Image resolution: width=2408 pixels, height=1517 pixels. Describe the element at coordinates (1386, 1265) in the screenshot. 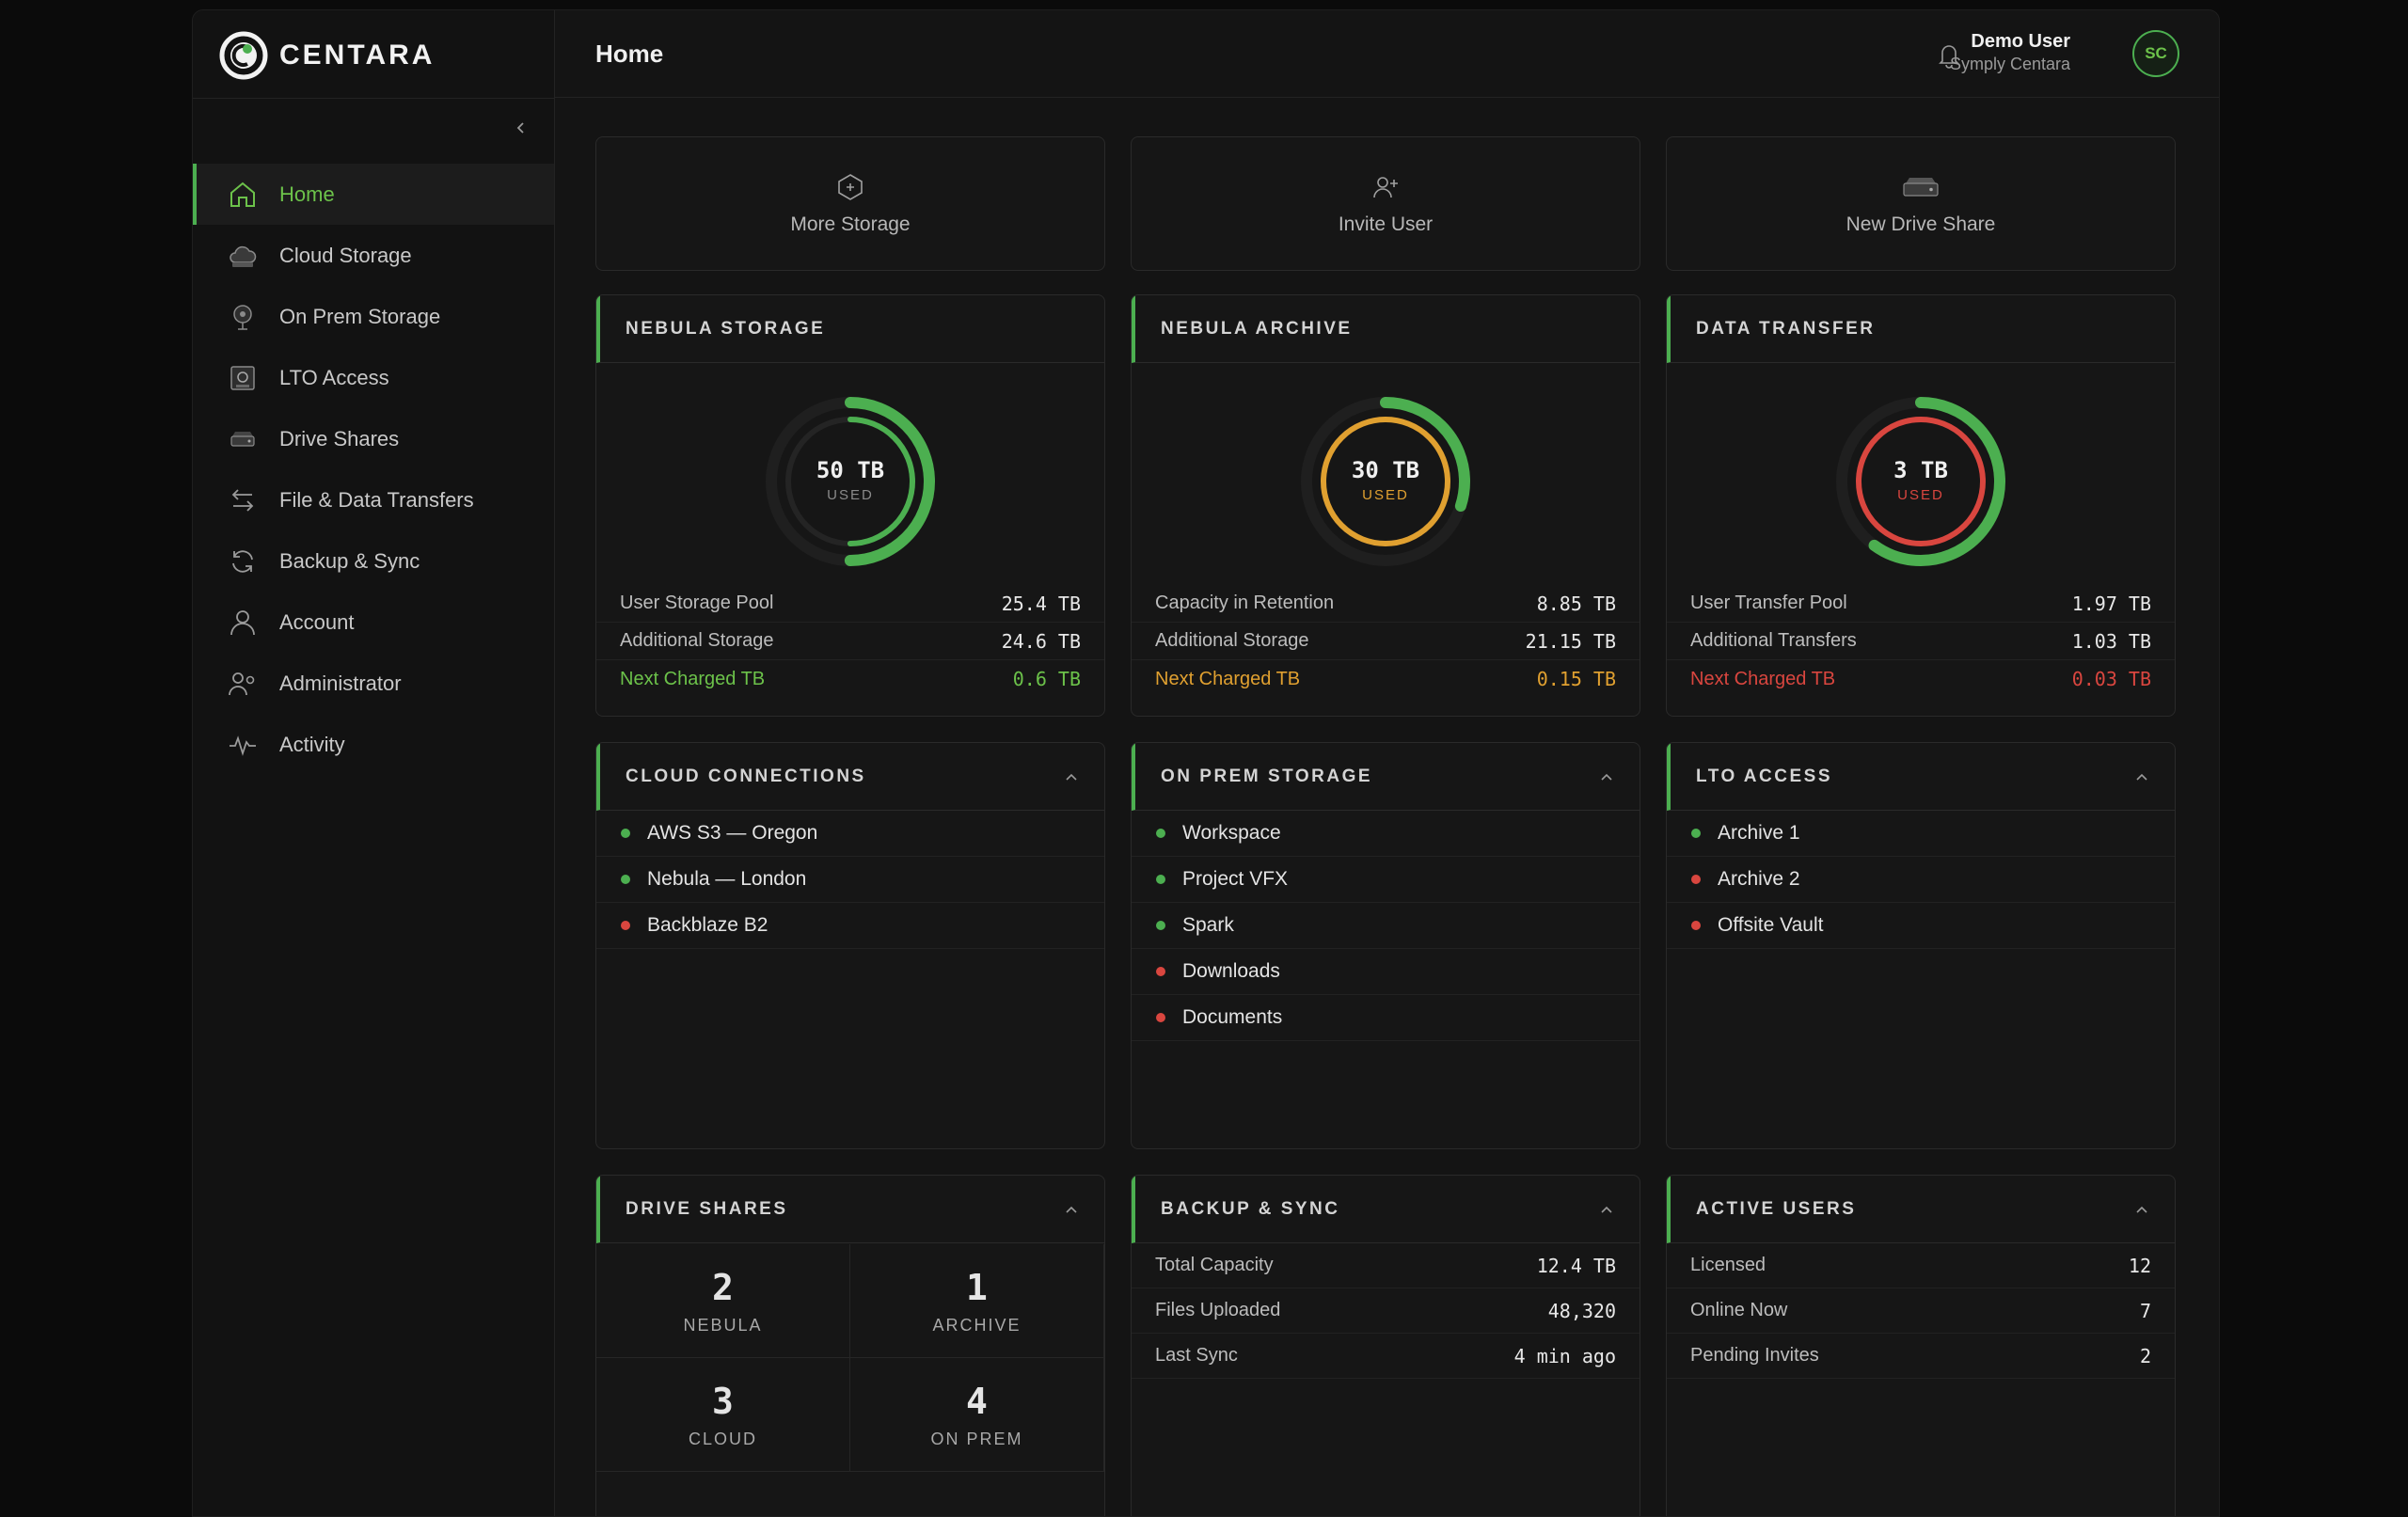

I see `kv-row: Total Capacity 12.4 TB` at that location.